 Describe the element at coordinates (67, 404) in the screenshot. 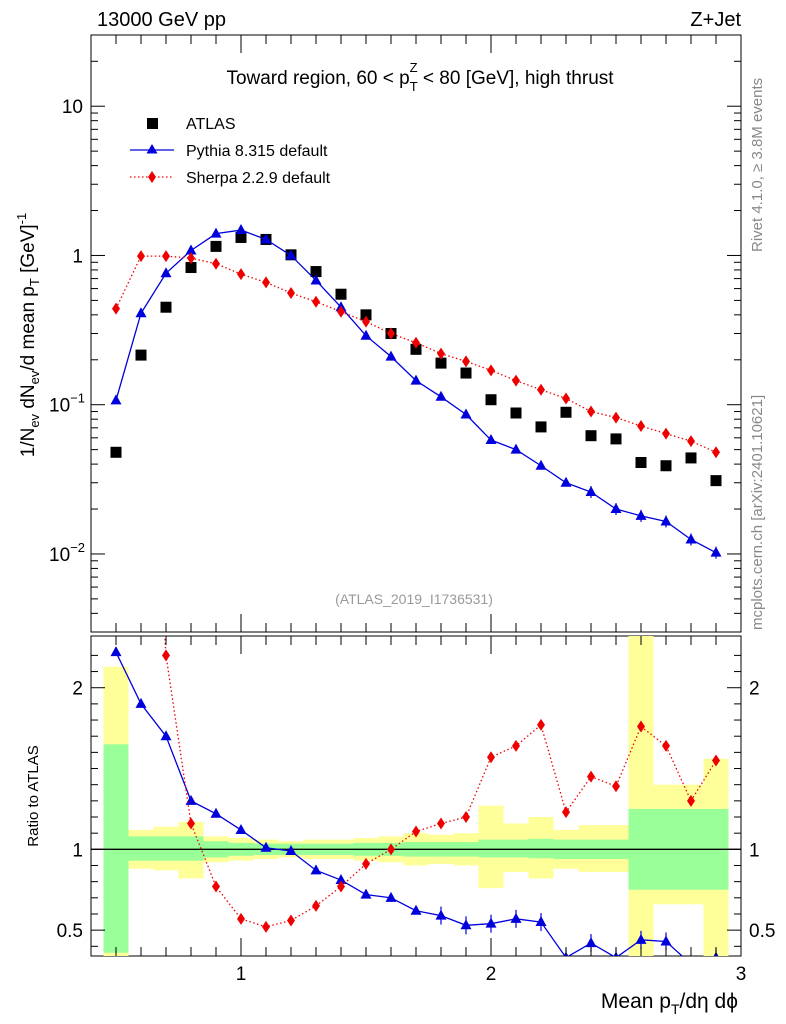

I see `main-y-tick-label: 10⁻¹` at that location.